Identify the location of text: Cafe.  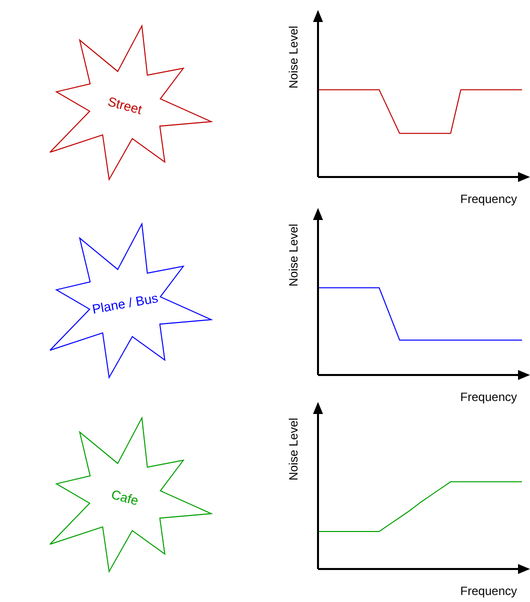
(125, 497).